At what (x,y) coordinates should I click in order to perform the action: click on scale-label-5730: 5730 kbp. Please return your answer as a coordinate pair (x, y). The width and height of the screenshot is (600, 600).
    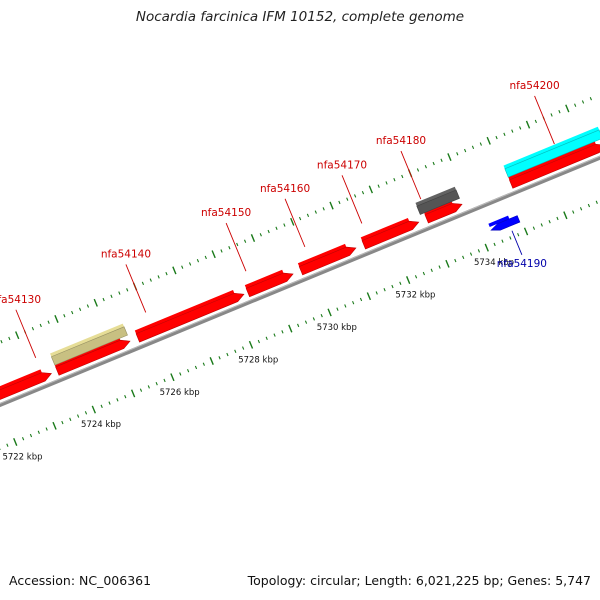
    Looking at the image, I should click on (337, 328).